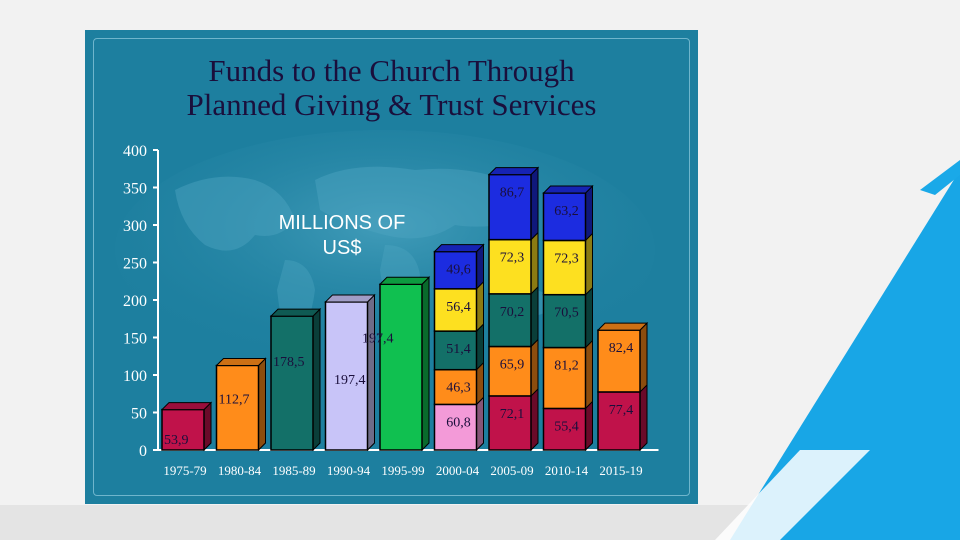 The width and height of the screenshot is (960, 540). Describe the element at coordinates (135, 376) in the screenshot. I see `y-tick-label: 100` at that location.